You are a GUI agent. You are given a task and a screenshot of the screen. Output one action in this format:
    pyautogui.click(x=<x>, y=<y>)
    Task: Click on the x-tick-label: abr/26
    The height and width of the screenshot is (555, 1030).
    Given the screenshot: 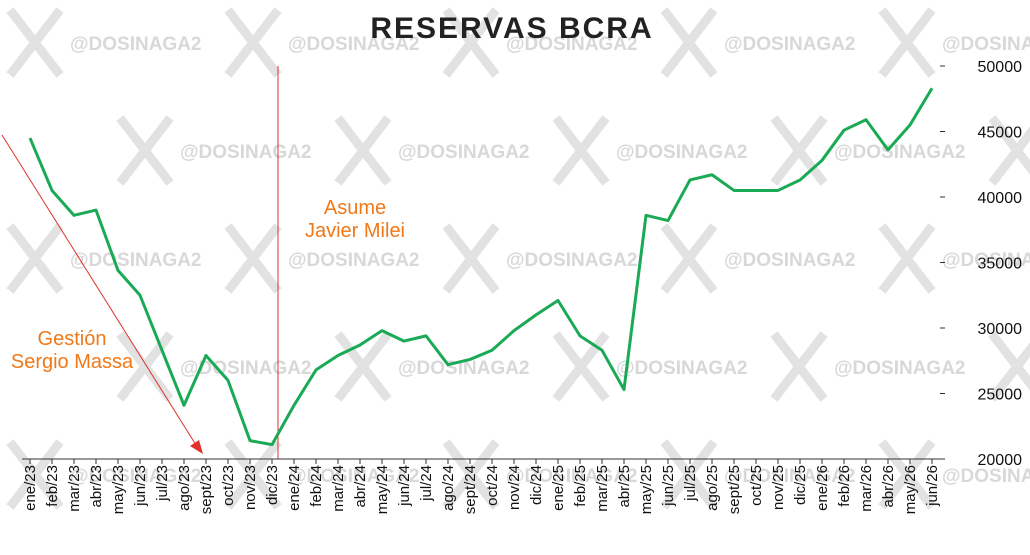 What is the action you would take?
    pyautogui.click(x=888, y=486)
    